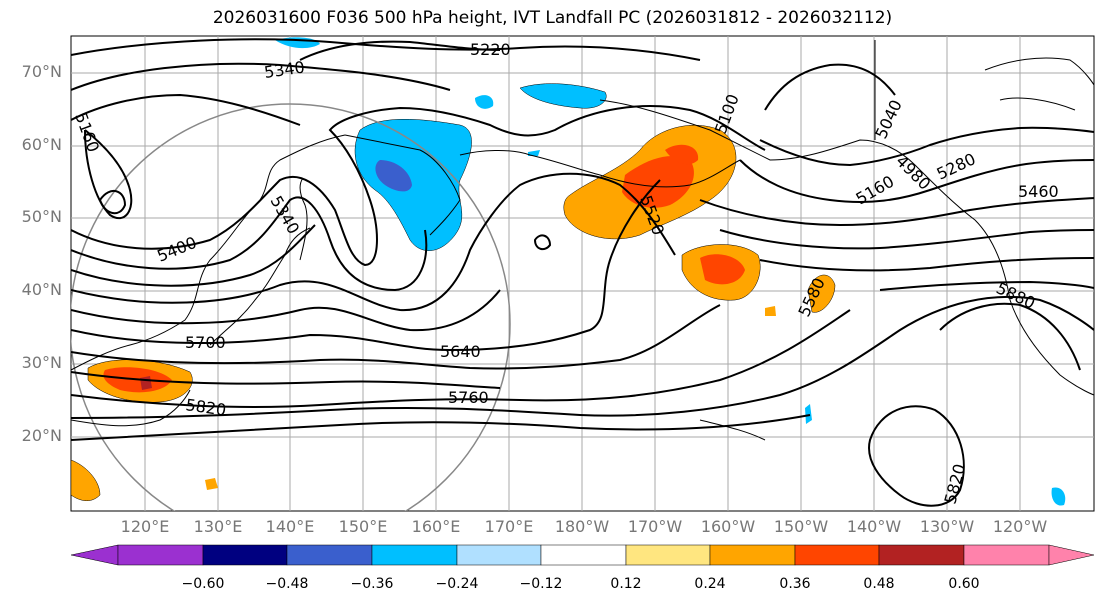 This screenshot has width=1105, height=604. What do you see at coordinates (436, 526) in the screenshot?
I see `lon-label: 160°E` at bounding box center [436, 526].